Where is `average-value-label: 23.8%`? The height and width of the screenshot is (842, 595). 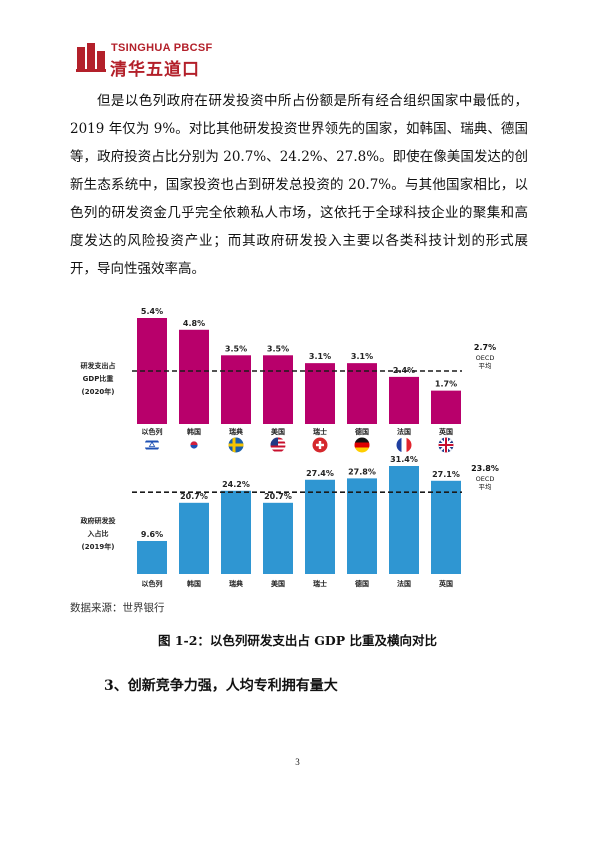
average-value-label: 23.8% is located at coordinates (485, 468).